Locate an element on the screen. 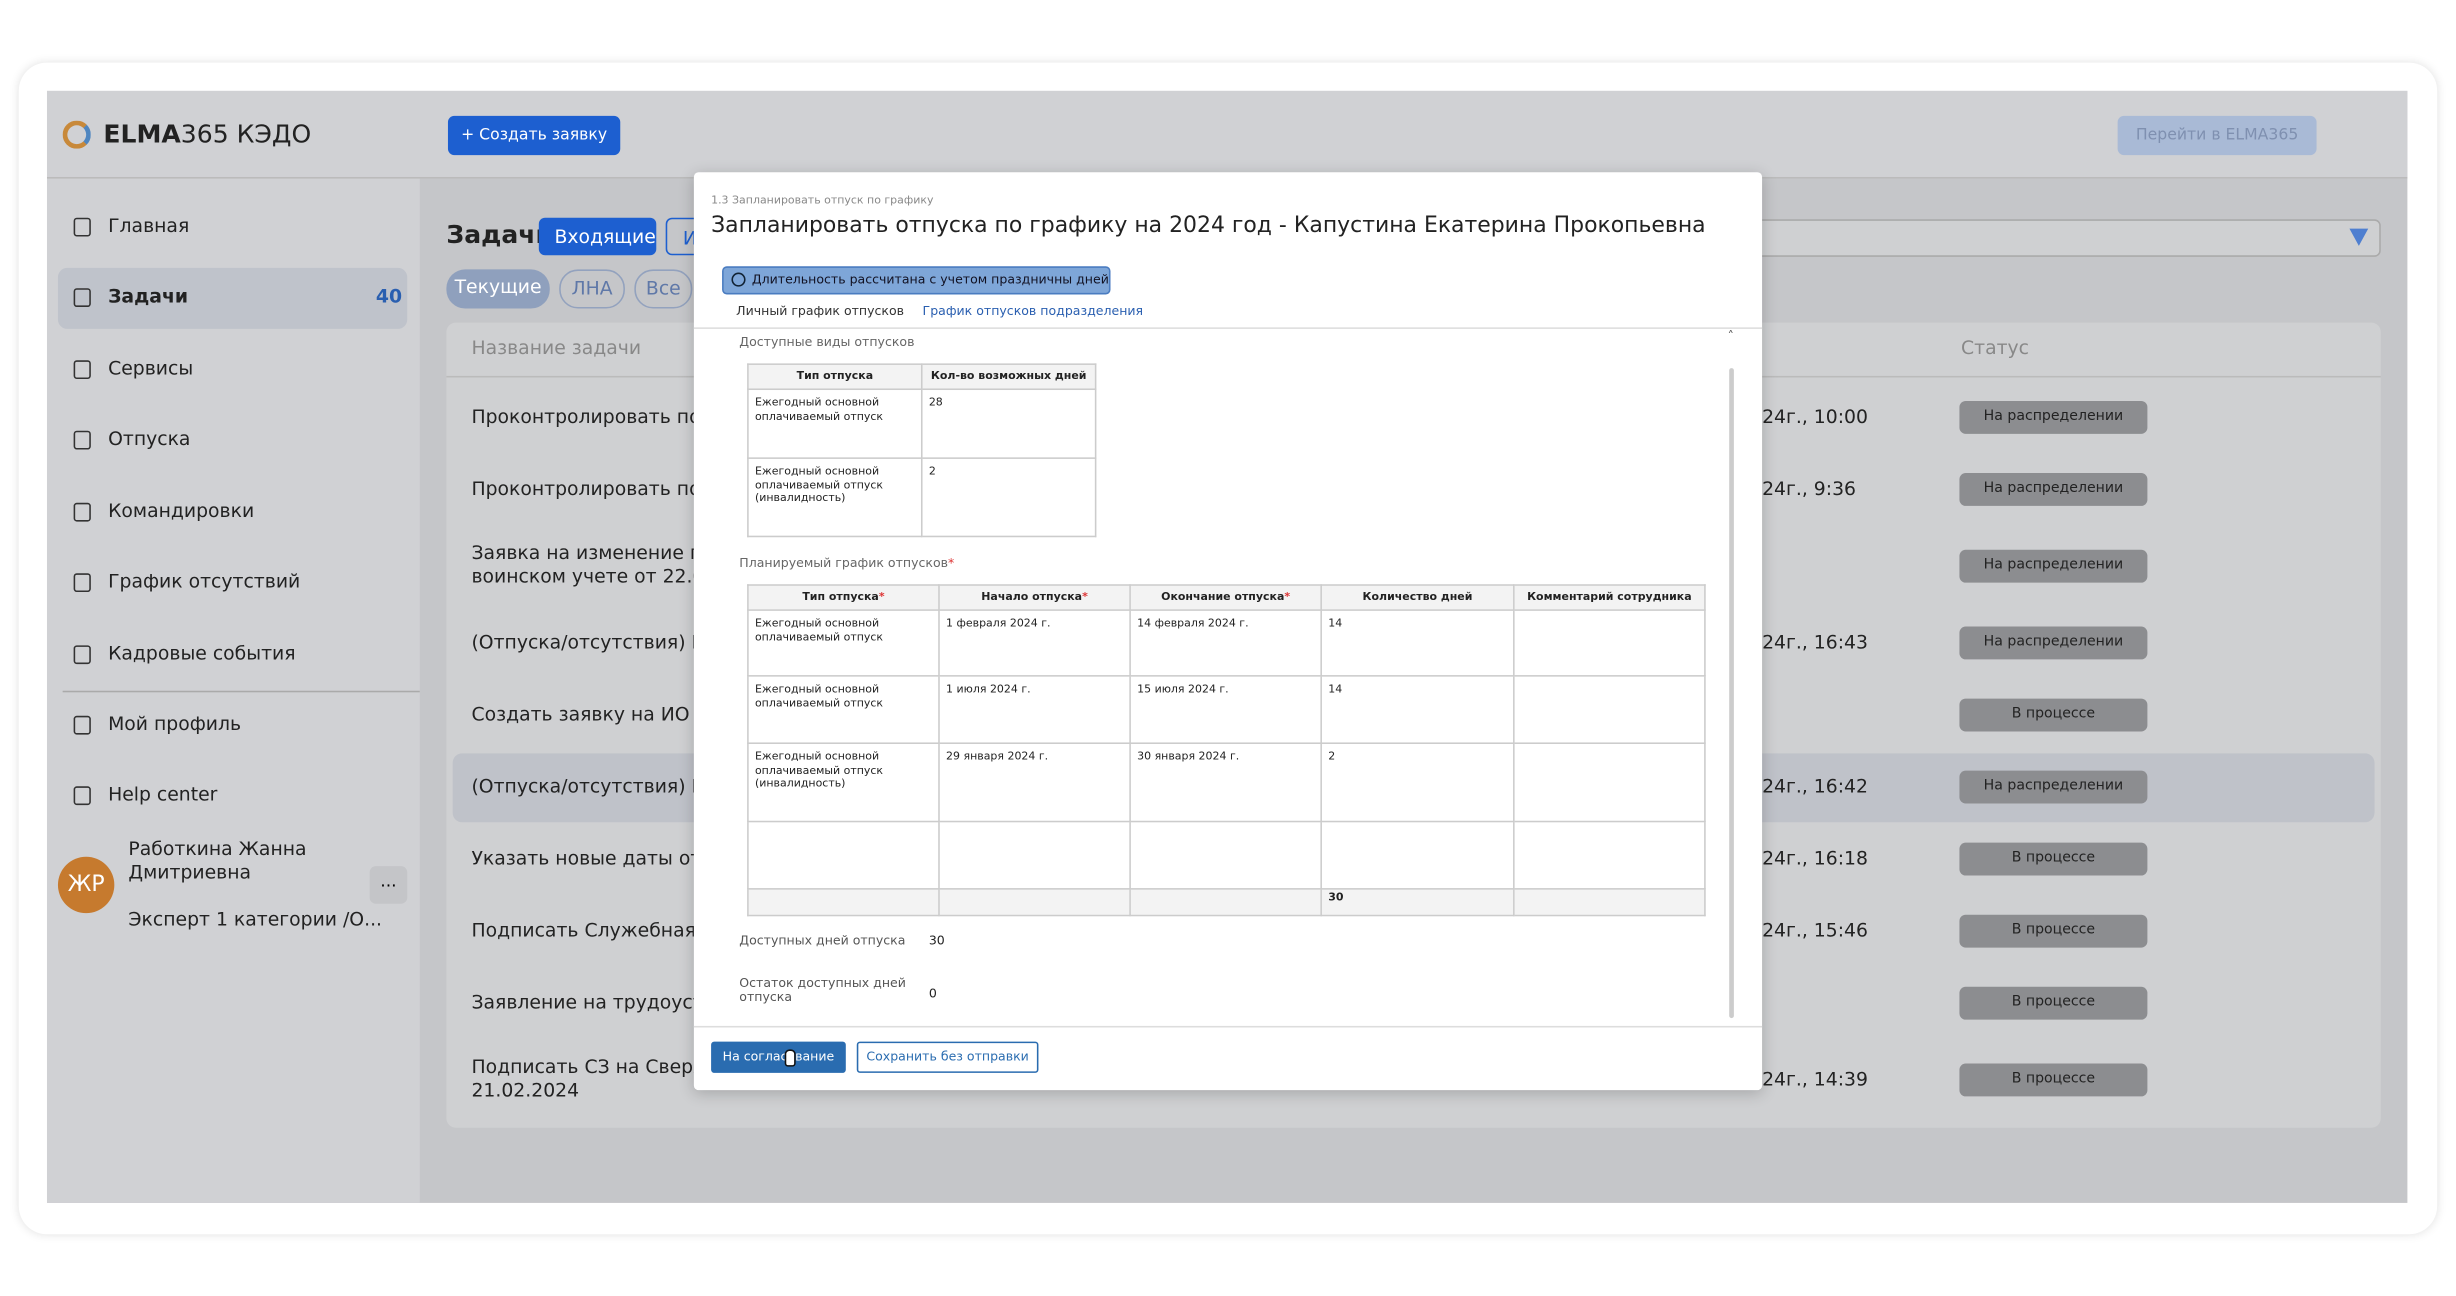  tab: Личный график отпусков is located at coordinates (820, 310).